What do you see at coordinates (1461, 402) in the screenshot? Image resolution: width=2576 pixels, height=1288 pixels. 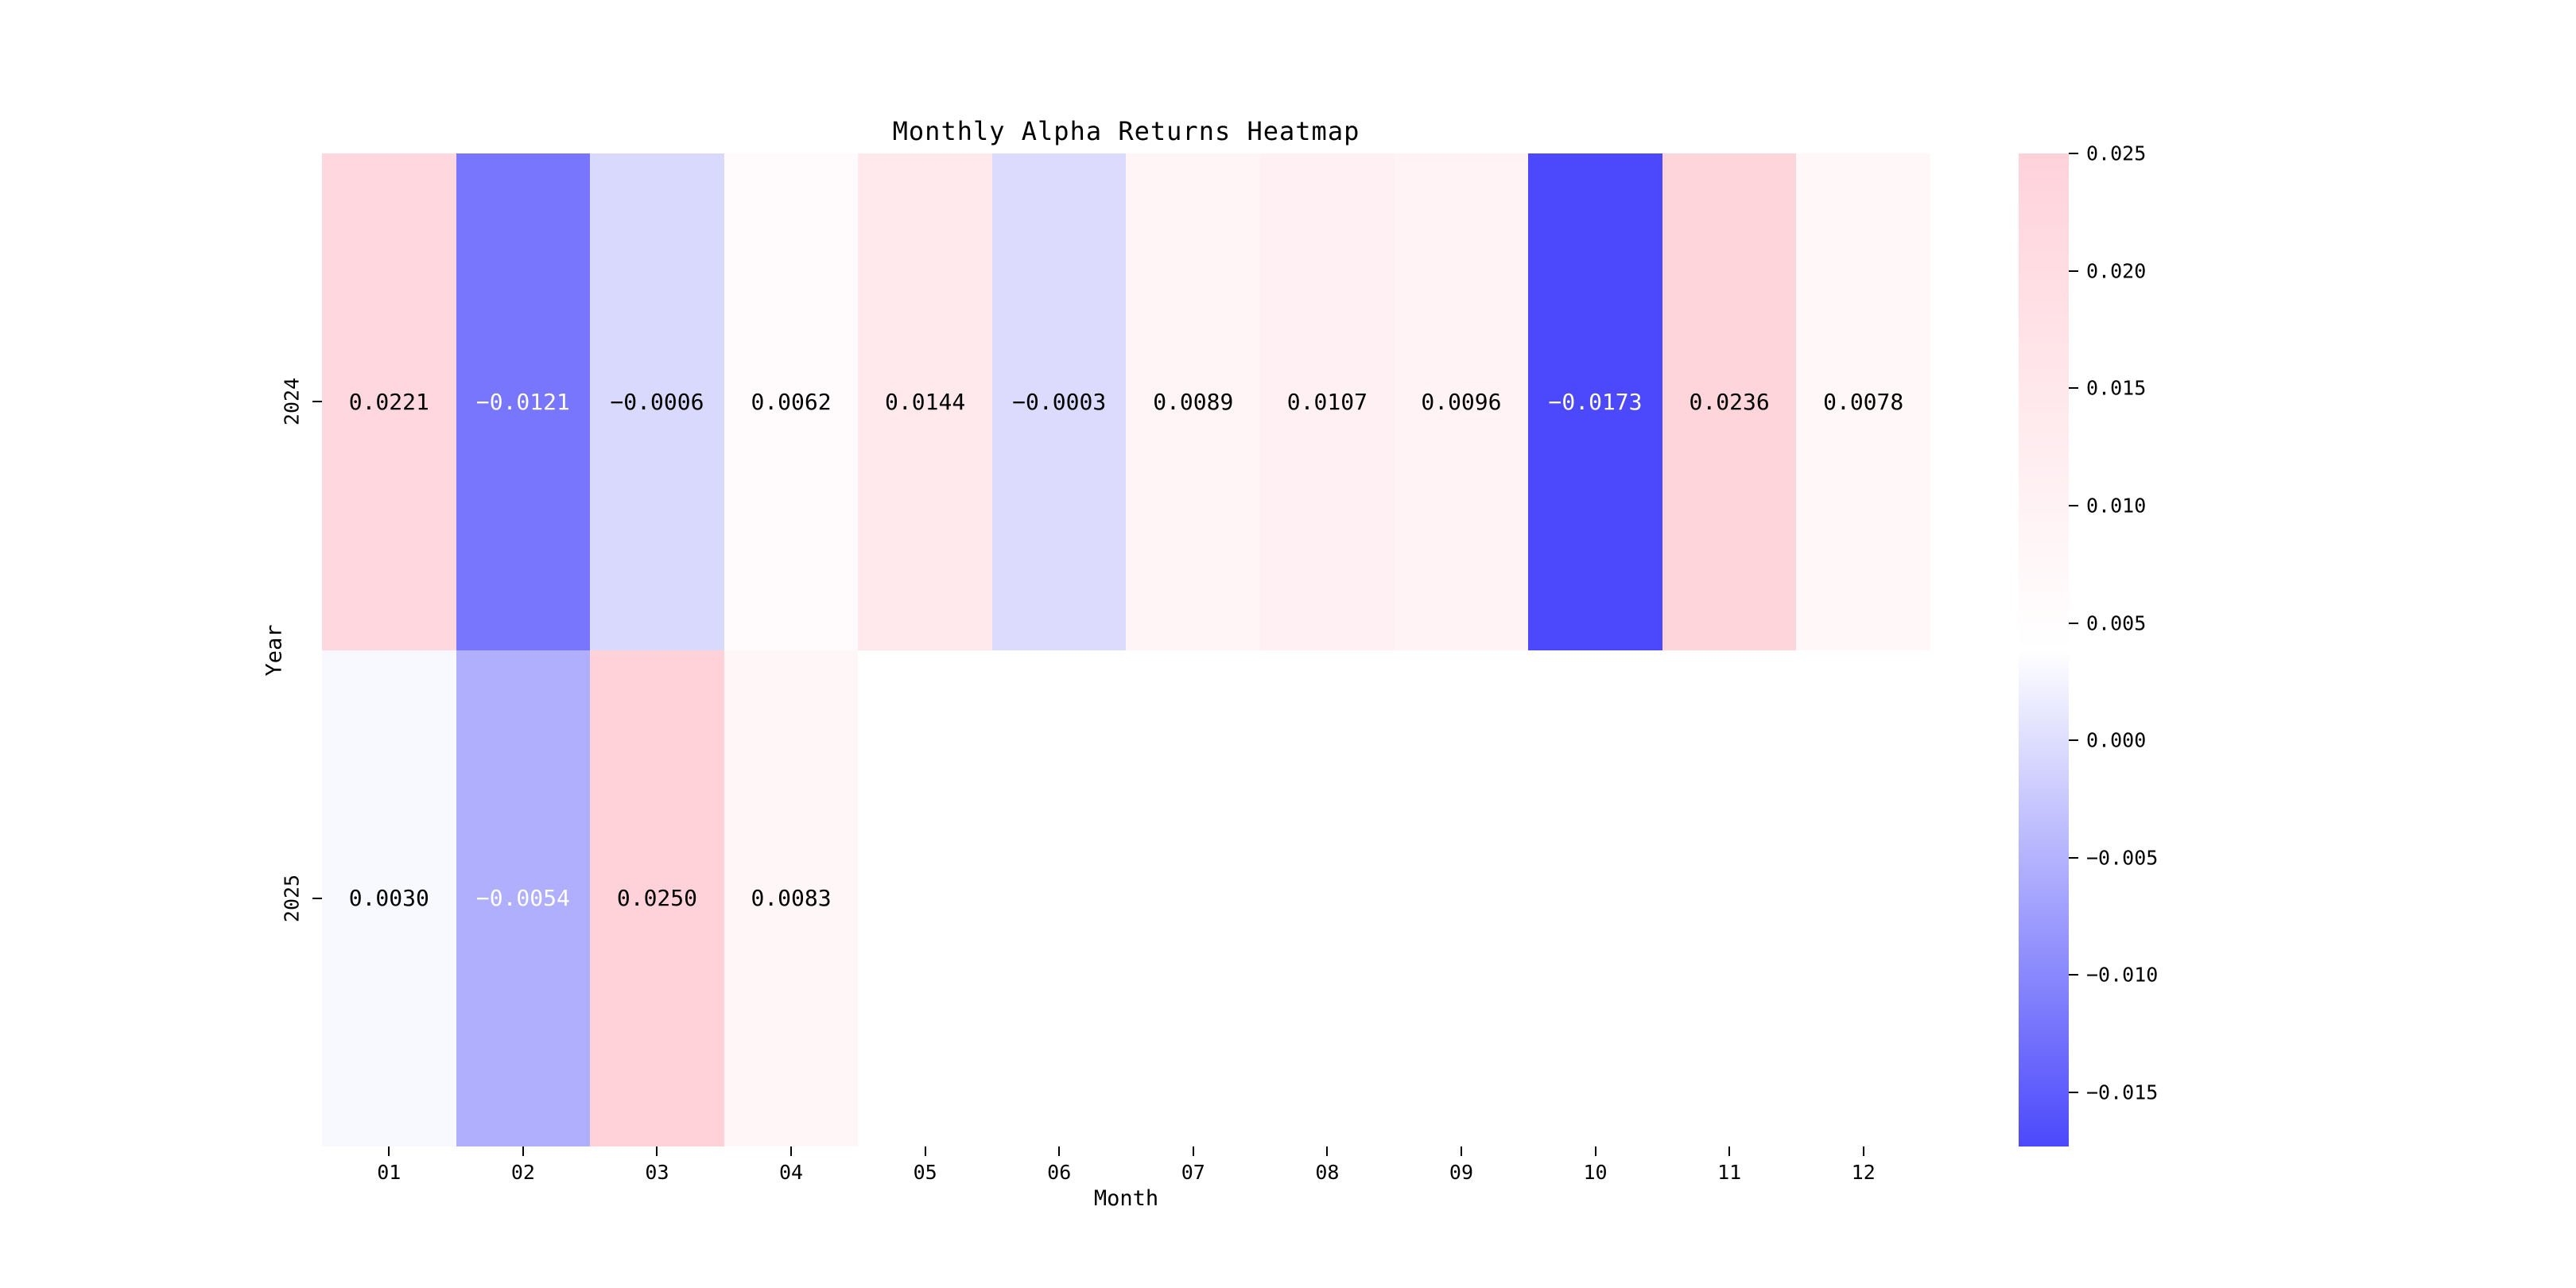 I see `heatmap-cell: 0.0096` at bounding box center [1461, 402].